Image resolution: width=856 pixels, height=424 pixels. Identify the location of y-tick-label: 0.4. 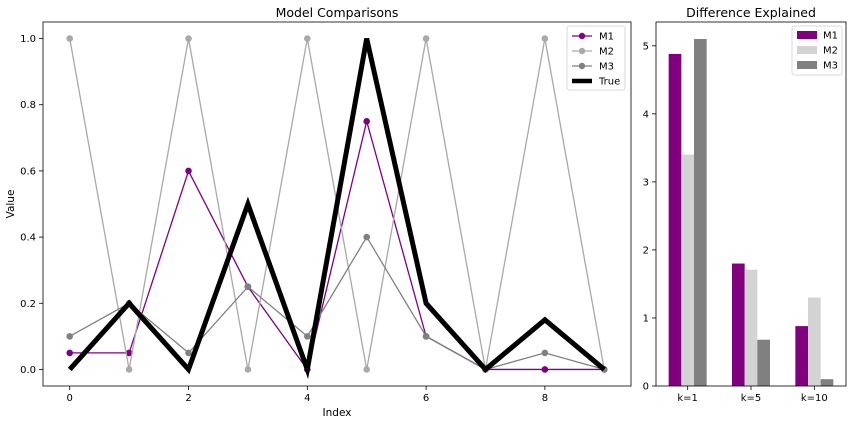
(28, 238).